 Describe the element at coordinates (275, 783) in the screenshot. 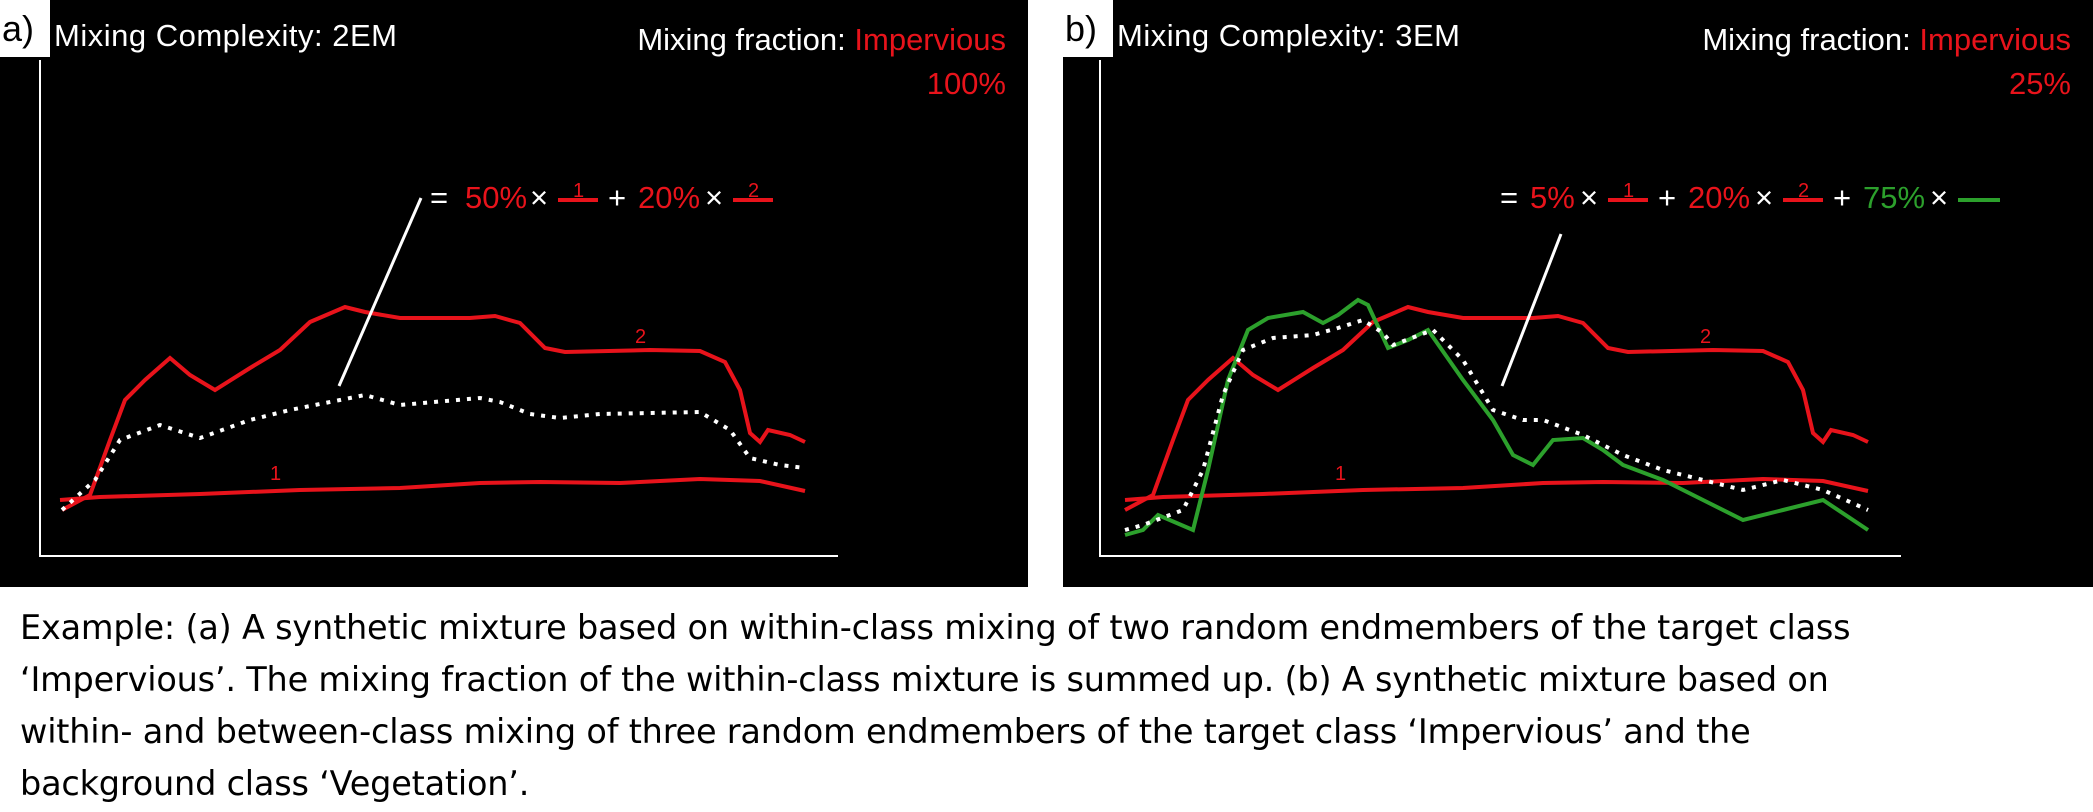

I see `caption-line-4: background class ‘Vegetation’.` at that location.